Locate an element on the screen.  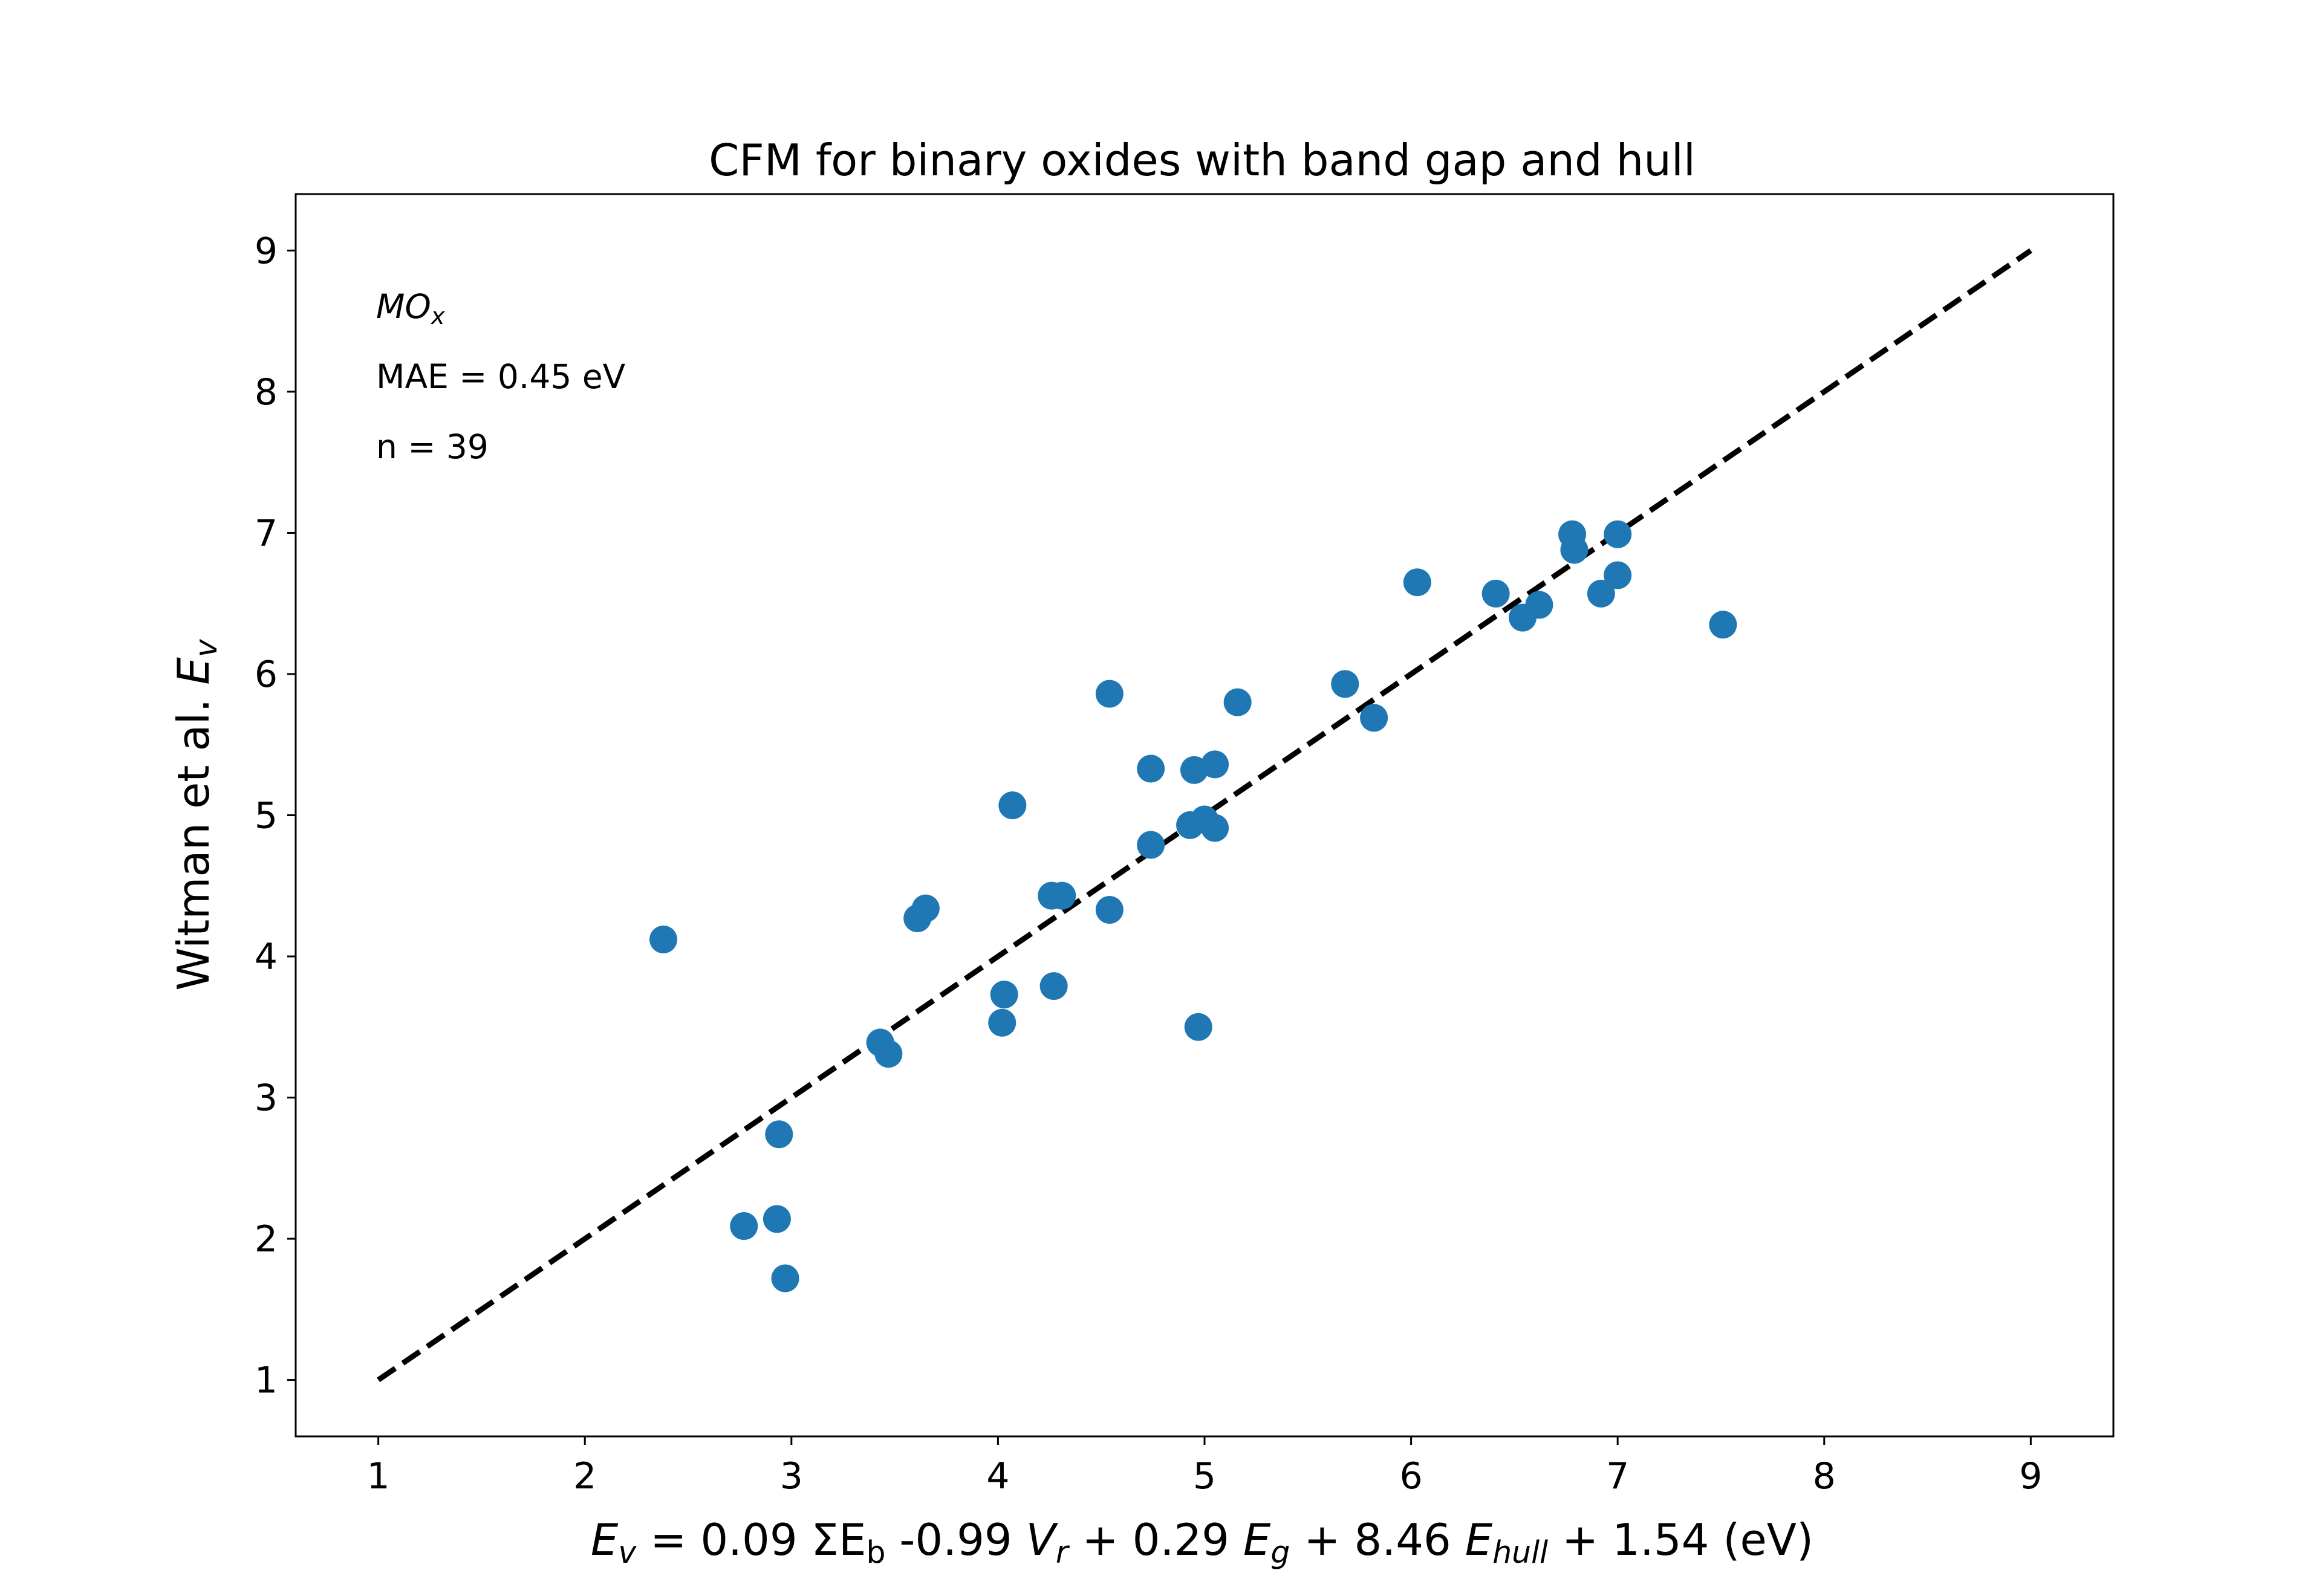
x-tick-label: 4 is located at coordinates (997, 1476).